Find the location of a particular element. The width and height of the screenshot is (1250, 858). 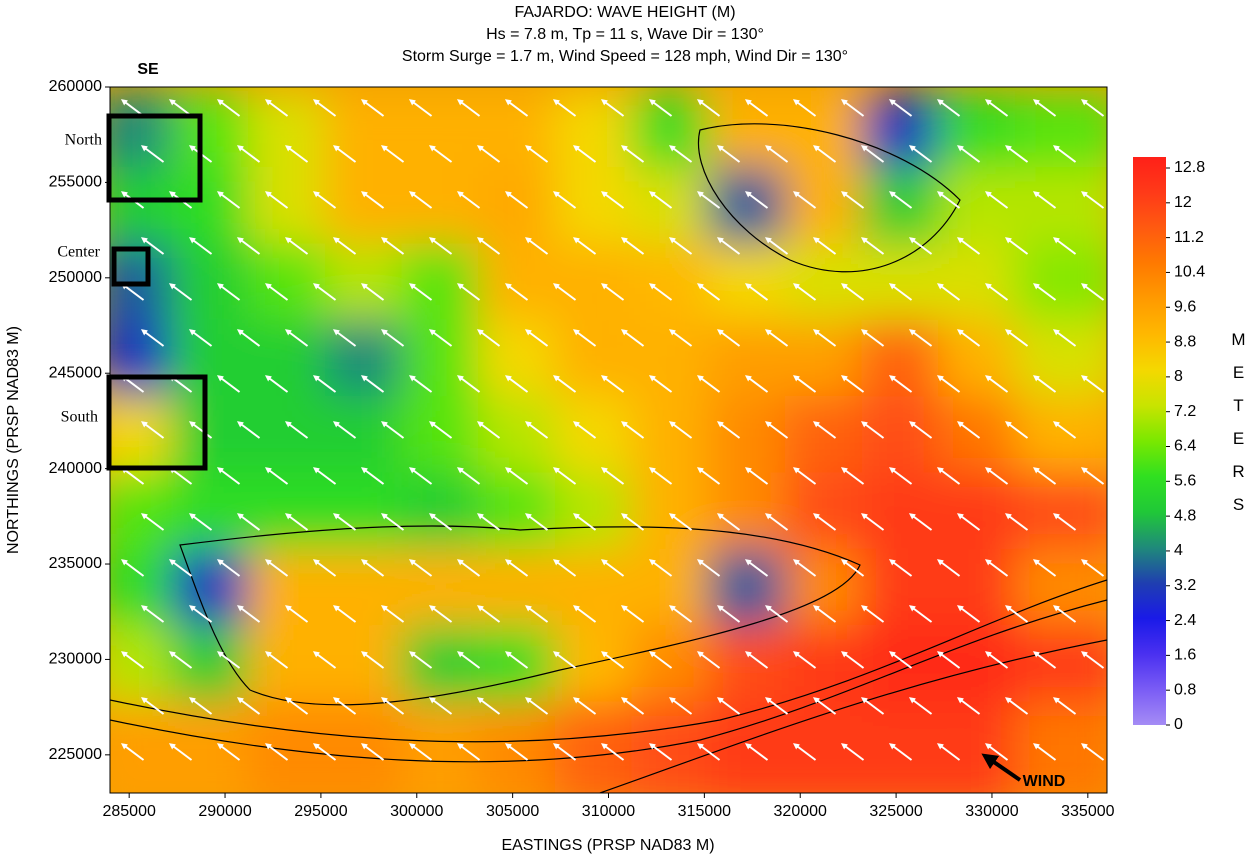

x-tick-label: 320000 is located at coordinates (800, 811).